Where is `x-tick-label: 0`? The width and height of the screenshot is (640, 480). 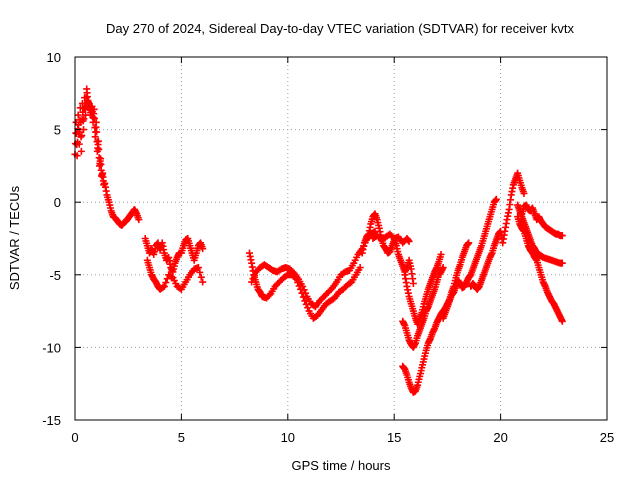 x-tick-label: 0 is located at coordinates (74, 437).